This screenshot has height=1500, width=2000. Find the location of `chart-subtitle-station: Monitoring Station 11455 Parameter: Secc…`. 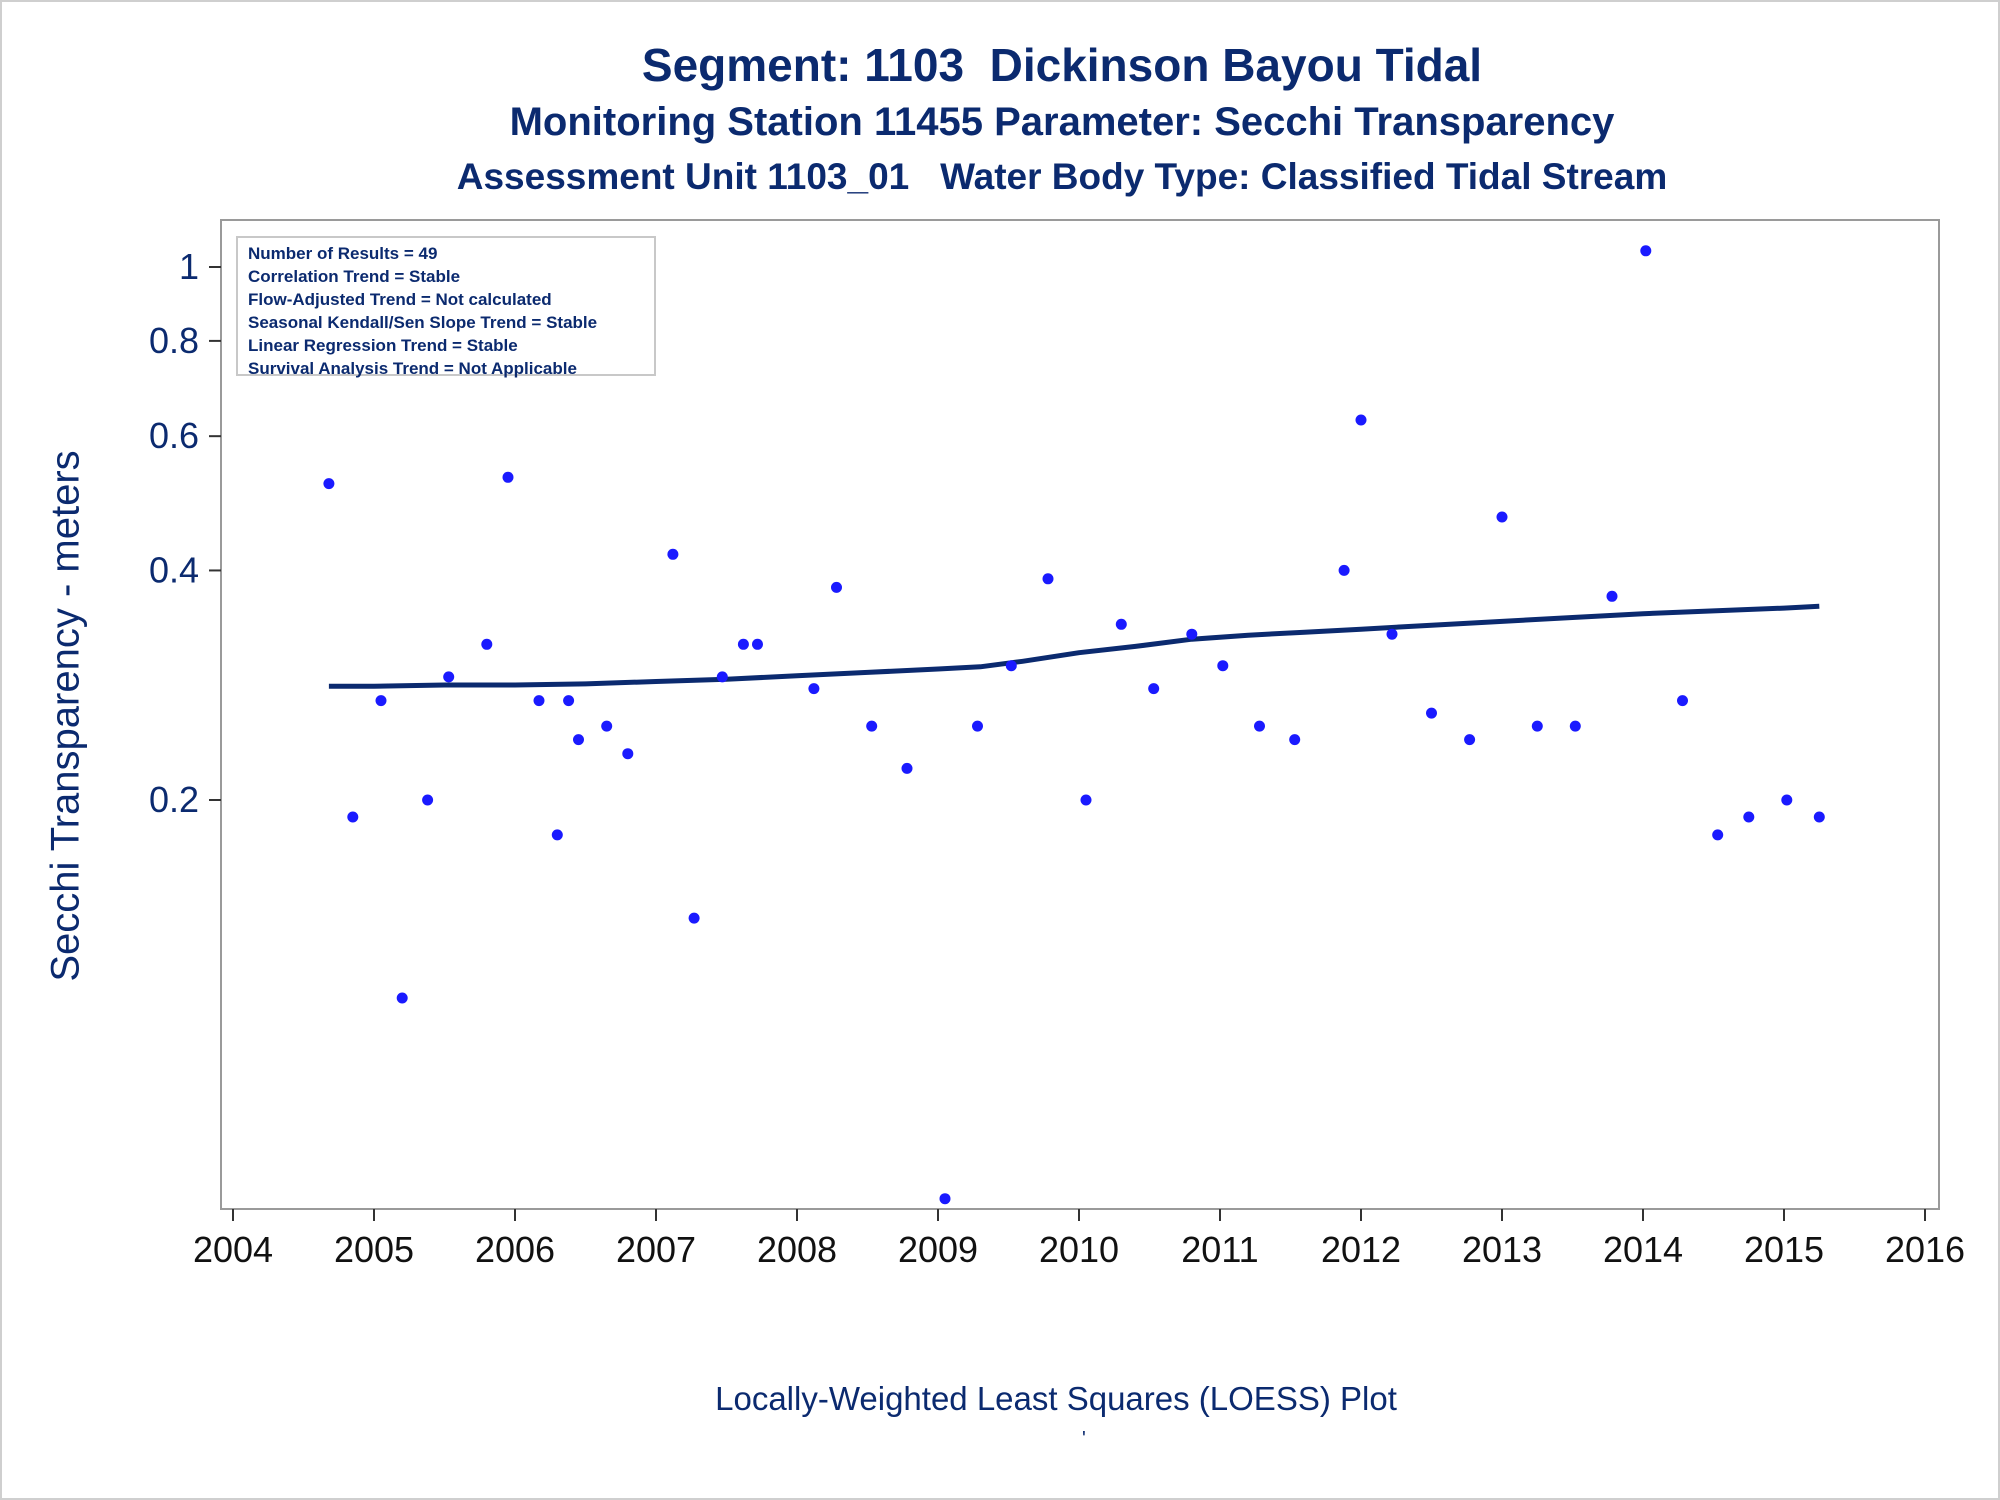

chart-subtitle-station: Monitoring Station 11455 Parameter: Secc… is located at coordinates (1062, 122).